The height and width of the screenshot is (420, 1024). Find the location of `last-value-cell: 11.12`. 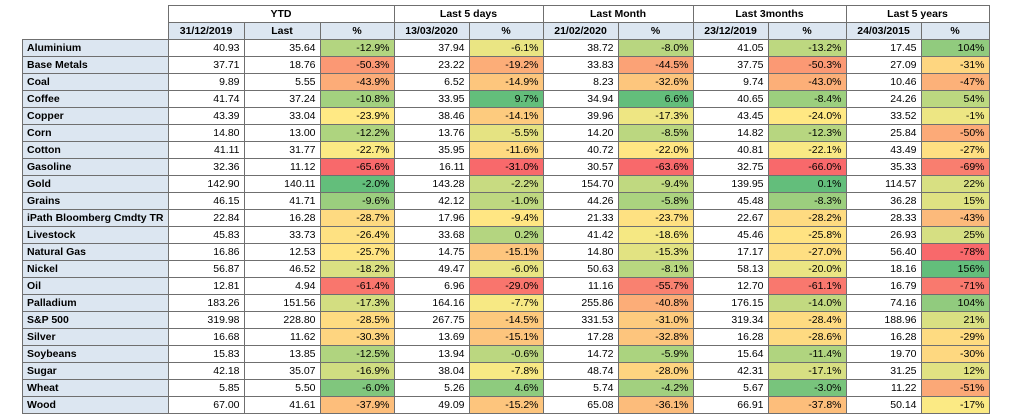

last-value-cell: 11.12 is located at coordinates (282, 167).